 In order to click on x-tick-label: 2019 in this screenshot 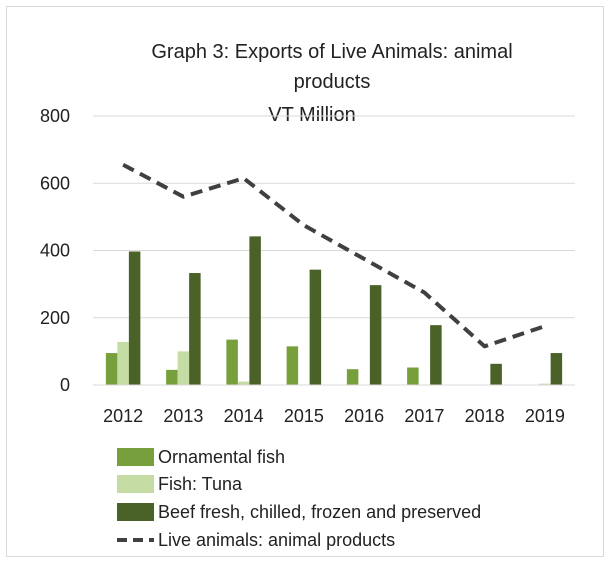, I will do `click(545, 416)`.